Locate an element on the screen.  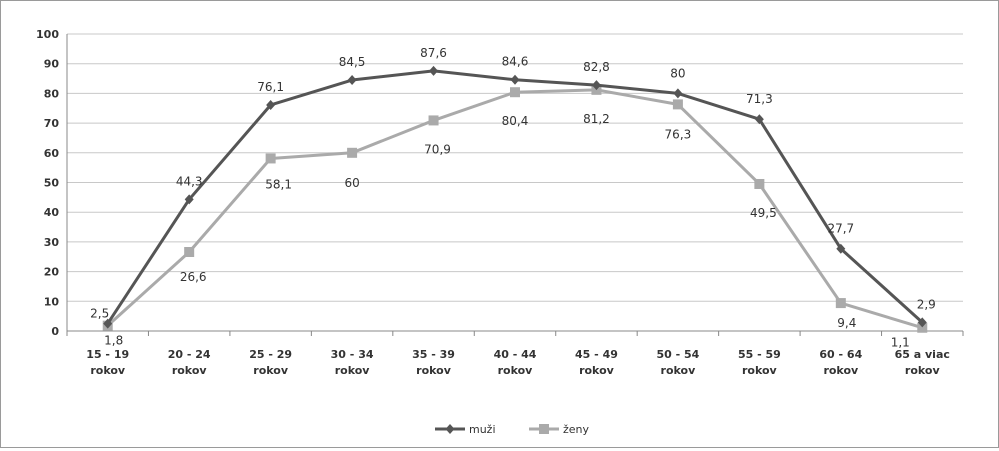
data-label-s1-1: 26,6 is located at coordinates (193, 277).